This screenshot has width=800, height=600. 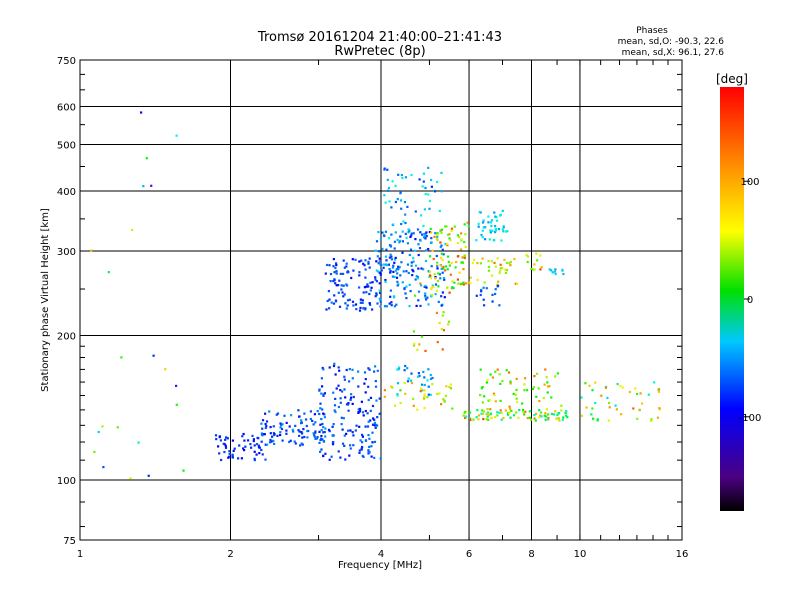 What do you see at coordinates (381, 554) in the screenshot?
I see `x-tick-label: 4` at bounding box center [381, 554].